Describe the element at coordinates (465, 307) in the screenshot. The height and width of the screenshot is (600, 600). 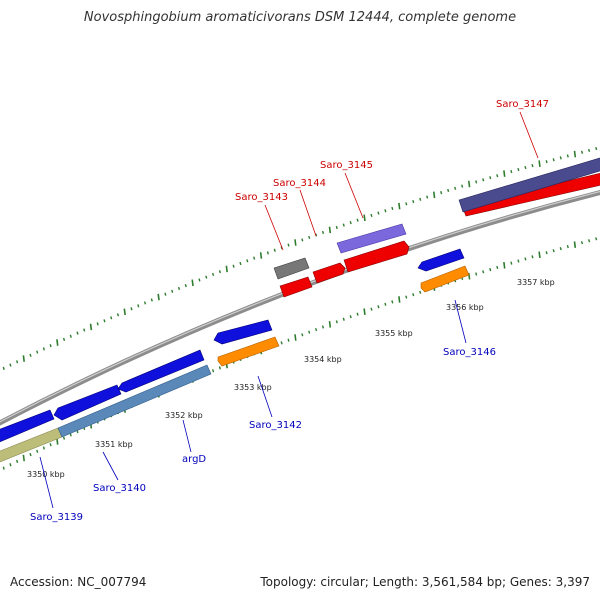
I see `scale-label: 3356 kbp` at that location.